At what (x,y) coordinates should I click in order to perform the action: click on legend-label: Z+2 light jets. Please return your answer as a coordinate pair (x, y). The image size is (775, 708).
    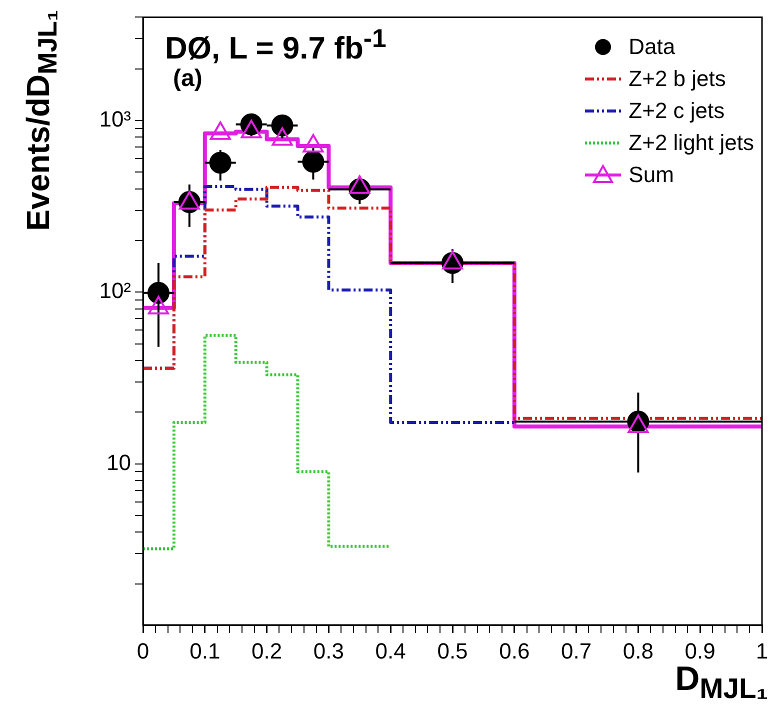
    Looking at the image, I should click on (691, 143).